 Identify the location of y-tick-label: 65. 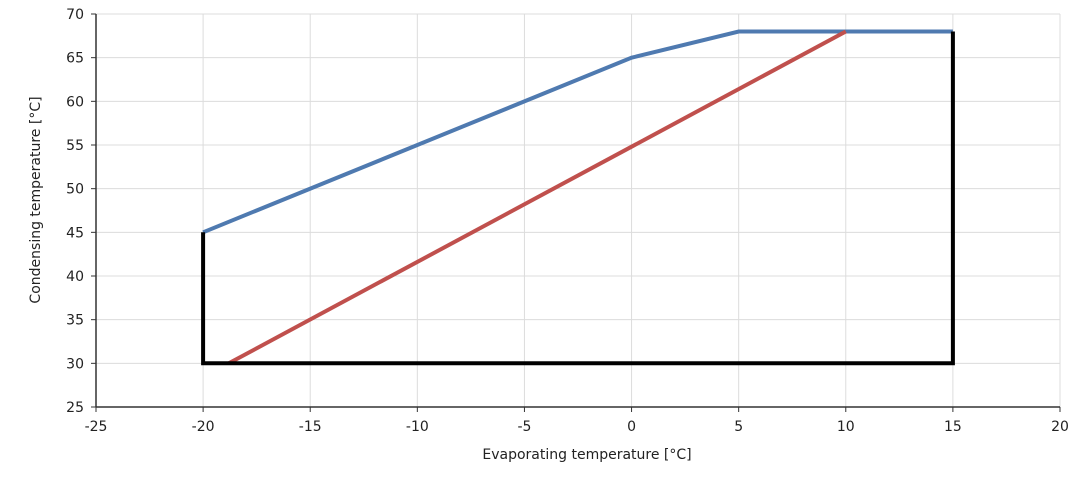
(75, 59).